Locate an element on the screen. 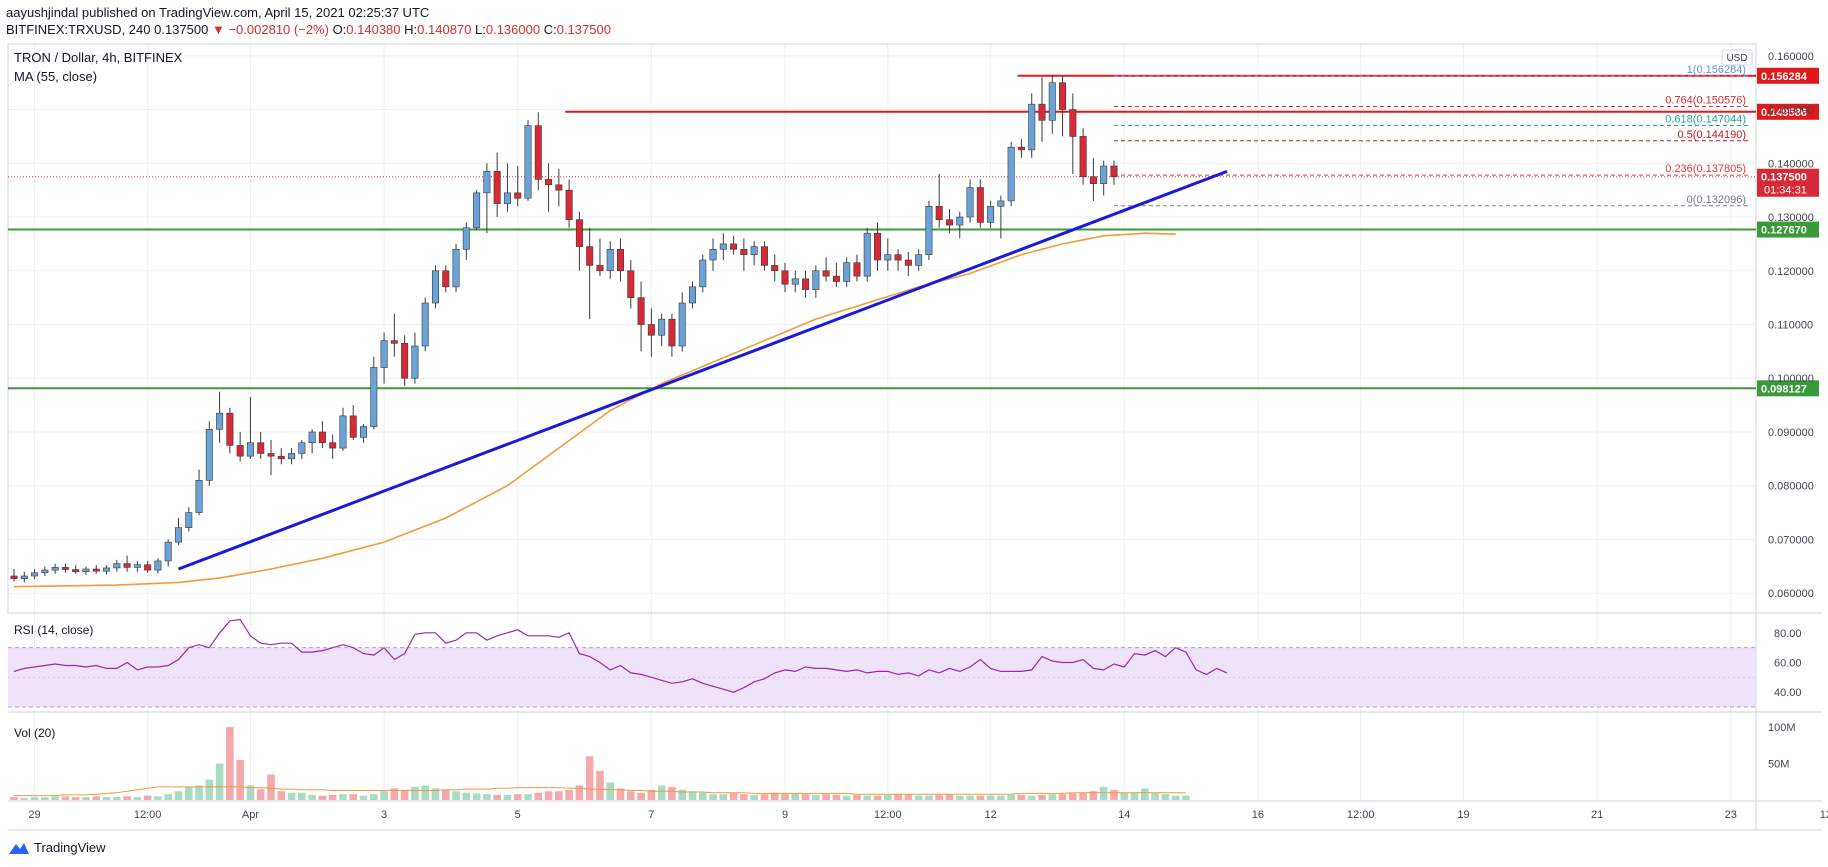 Image resolution: width=1828 pixels, height=867 pixels. fib-label-0.236: 0.236(0.137805) is located at coordinates (1705, 169).